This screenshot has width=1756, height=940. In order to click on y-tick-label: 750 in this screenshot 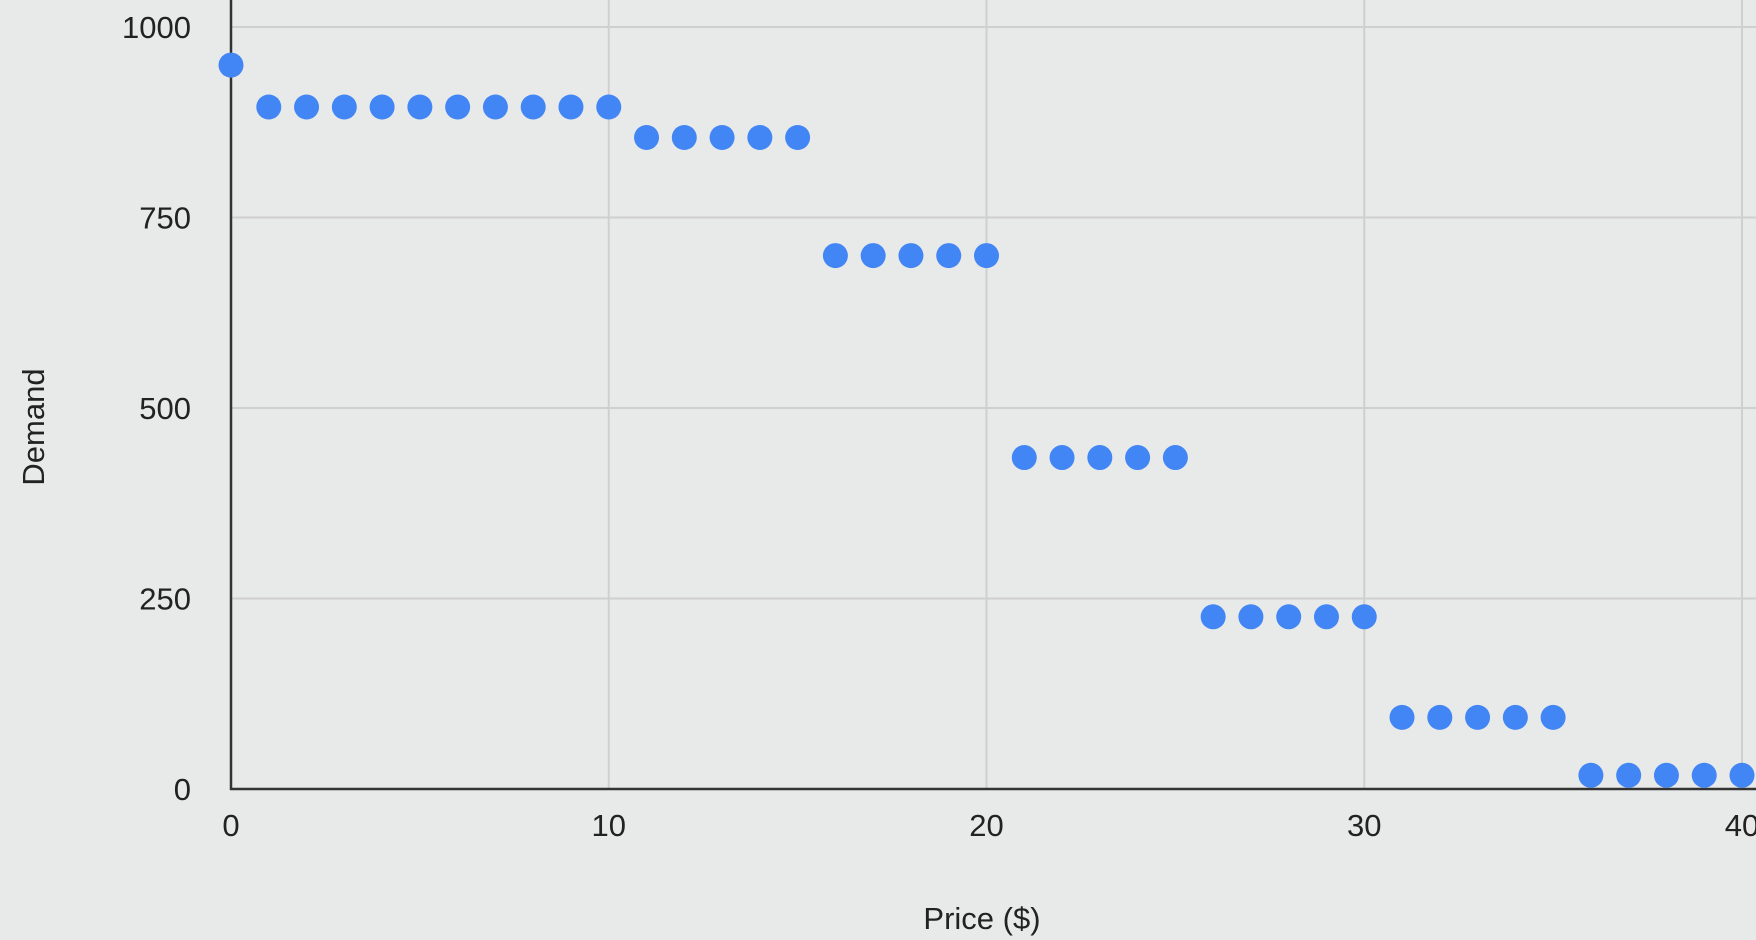, I will do `click(165, 218)`.